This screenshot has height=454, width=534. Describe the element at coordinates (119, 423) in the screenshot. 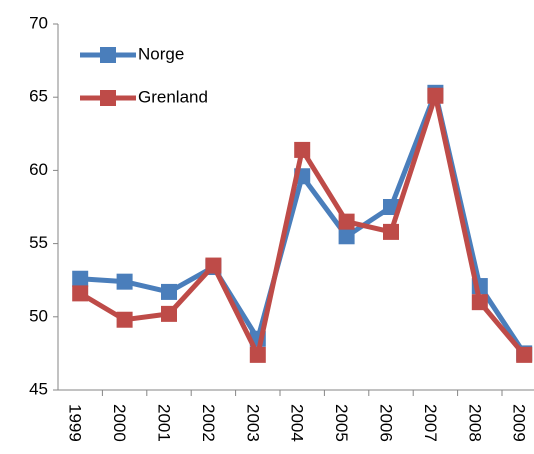

I see `x-tick-label: 2000` at that location.